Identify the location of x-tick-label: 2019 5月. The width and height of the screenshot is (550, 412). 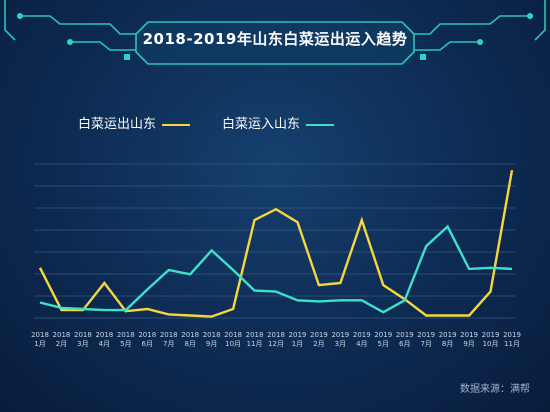
(383, 339).